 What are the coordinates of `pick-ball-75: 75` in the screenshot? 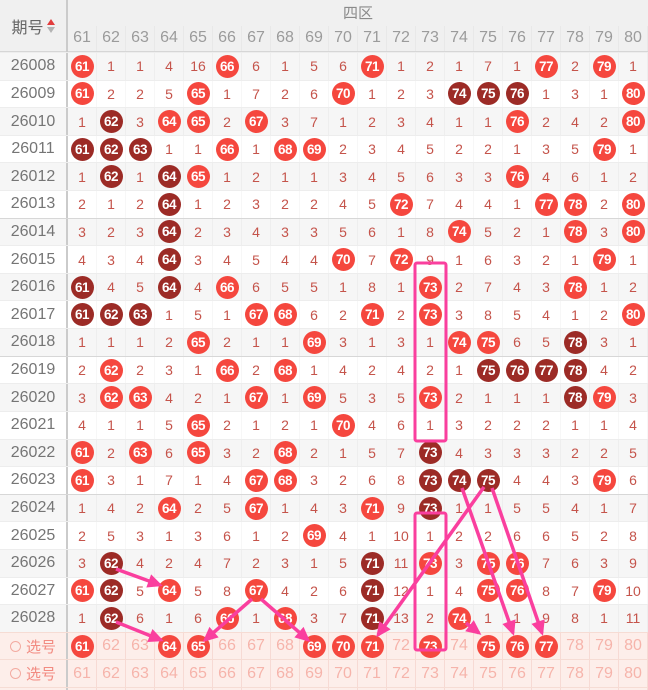 It's located at (488, 646).